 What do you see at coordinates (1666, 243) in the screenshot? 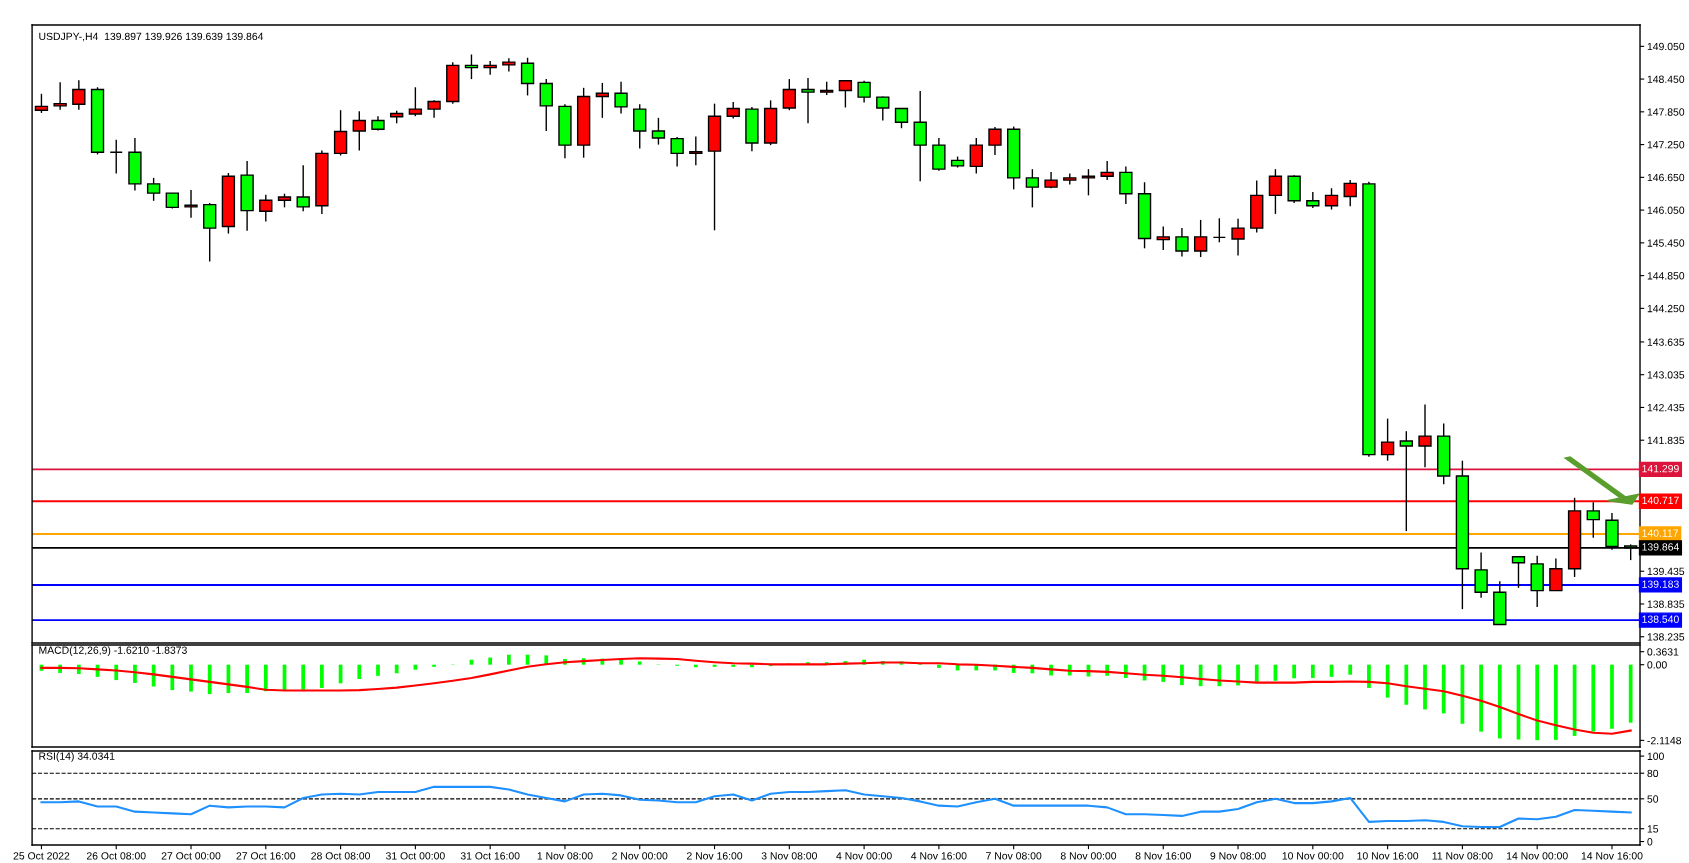
I see `y-tick-label: 145.450` at bounding box center [1666, 243].